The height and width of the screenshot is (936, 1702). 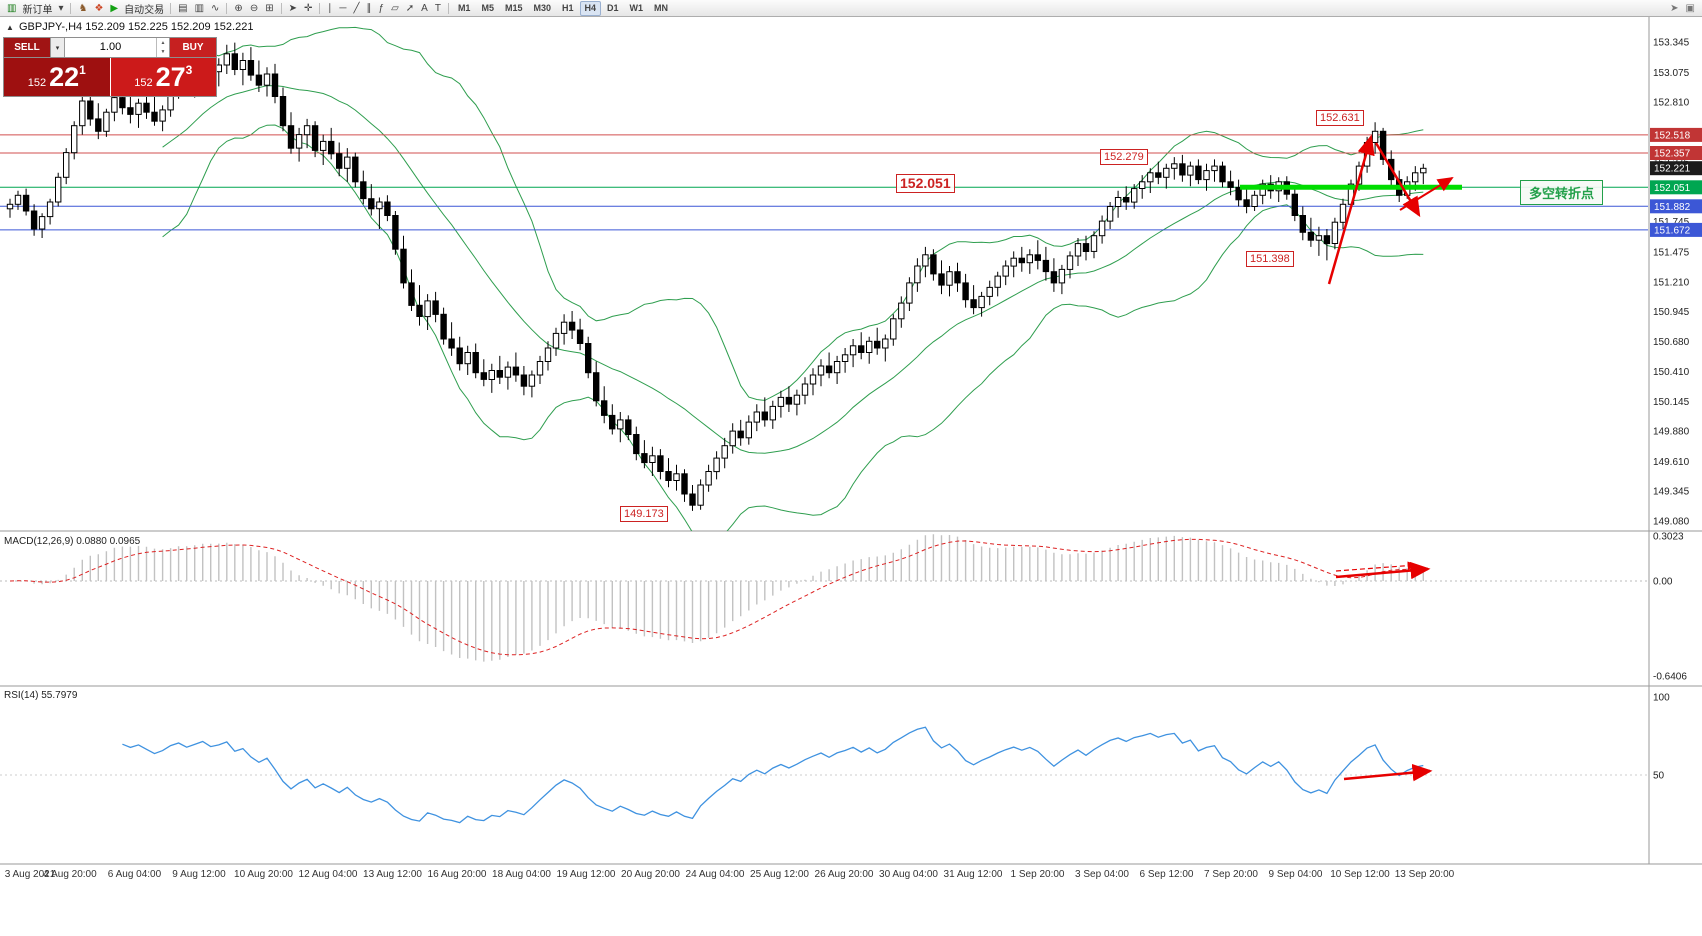 I want to click on autotrading-icon: ▶, so click(x=114, y=8).